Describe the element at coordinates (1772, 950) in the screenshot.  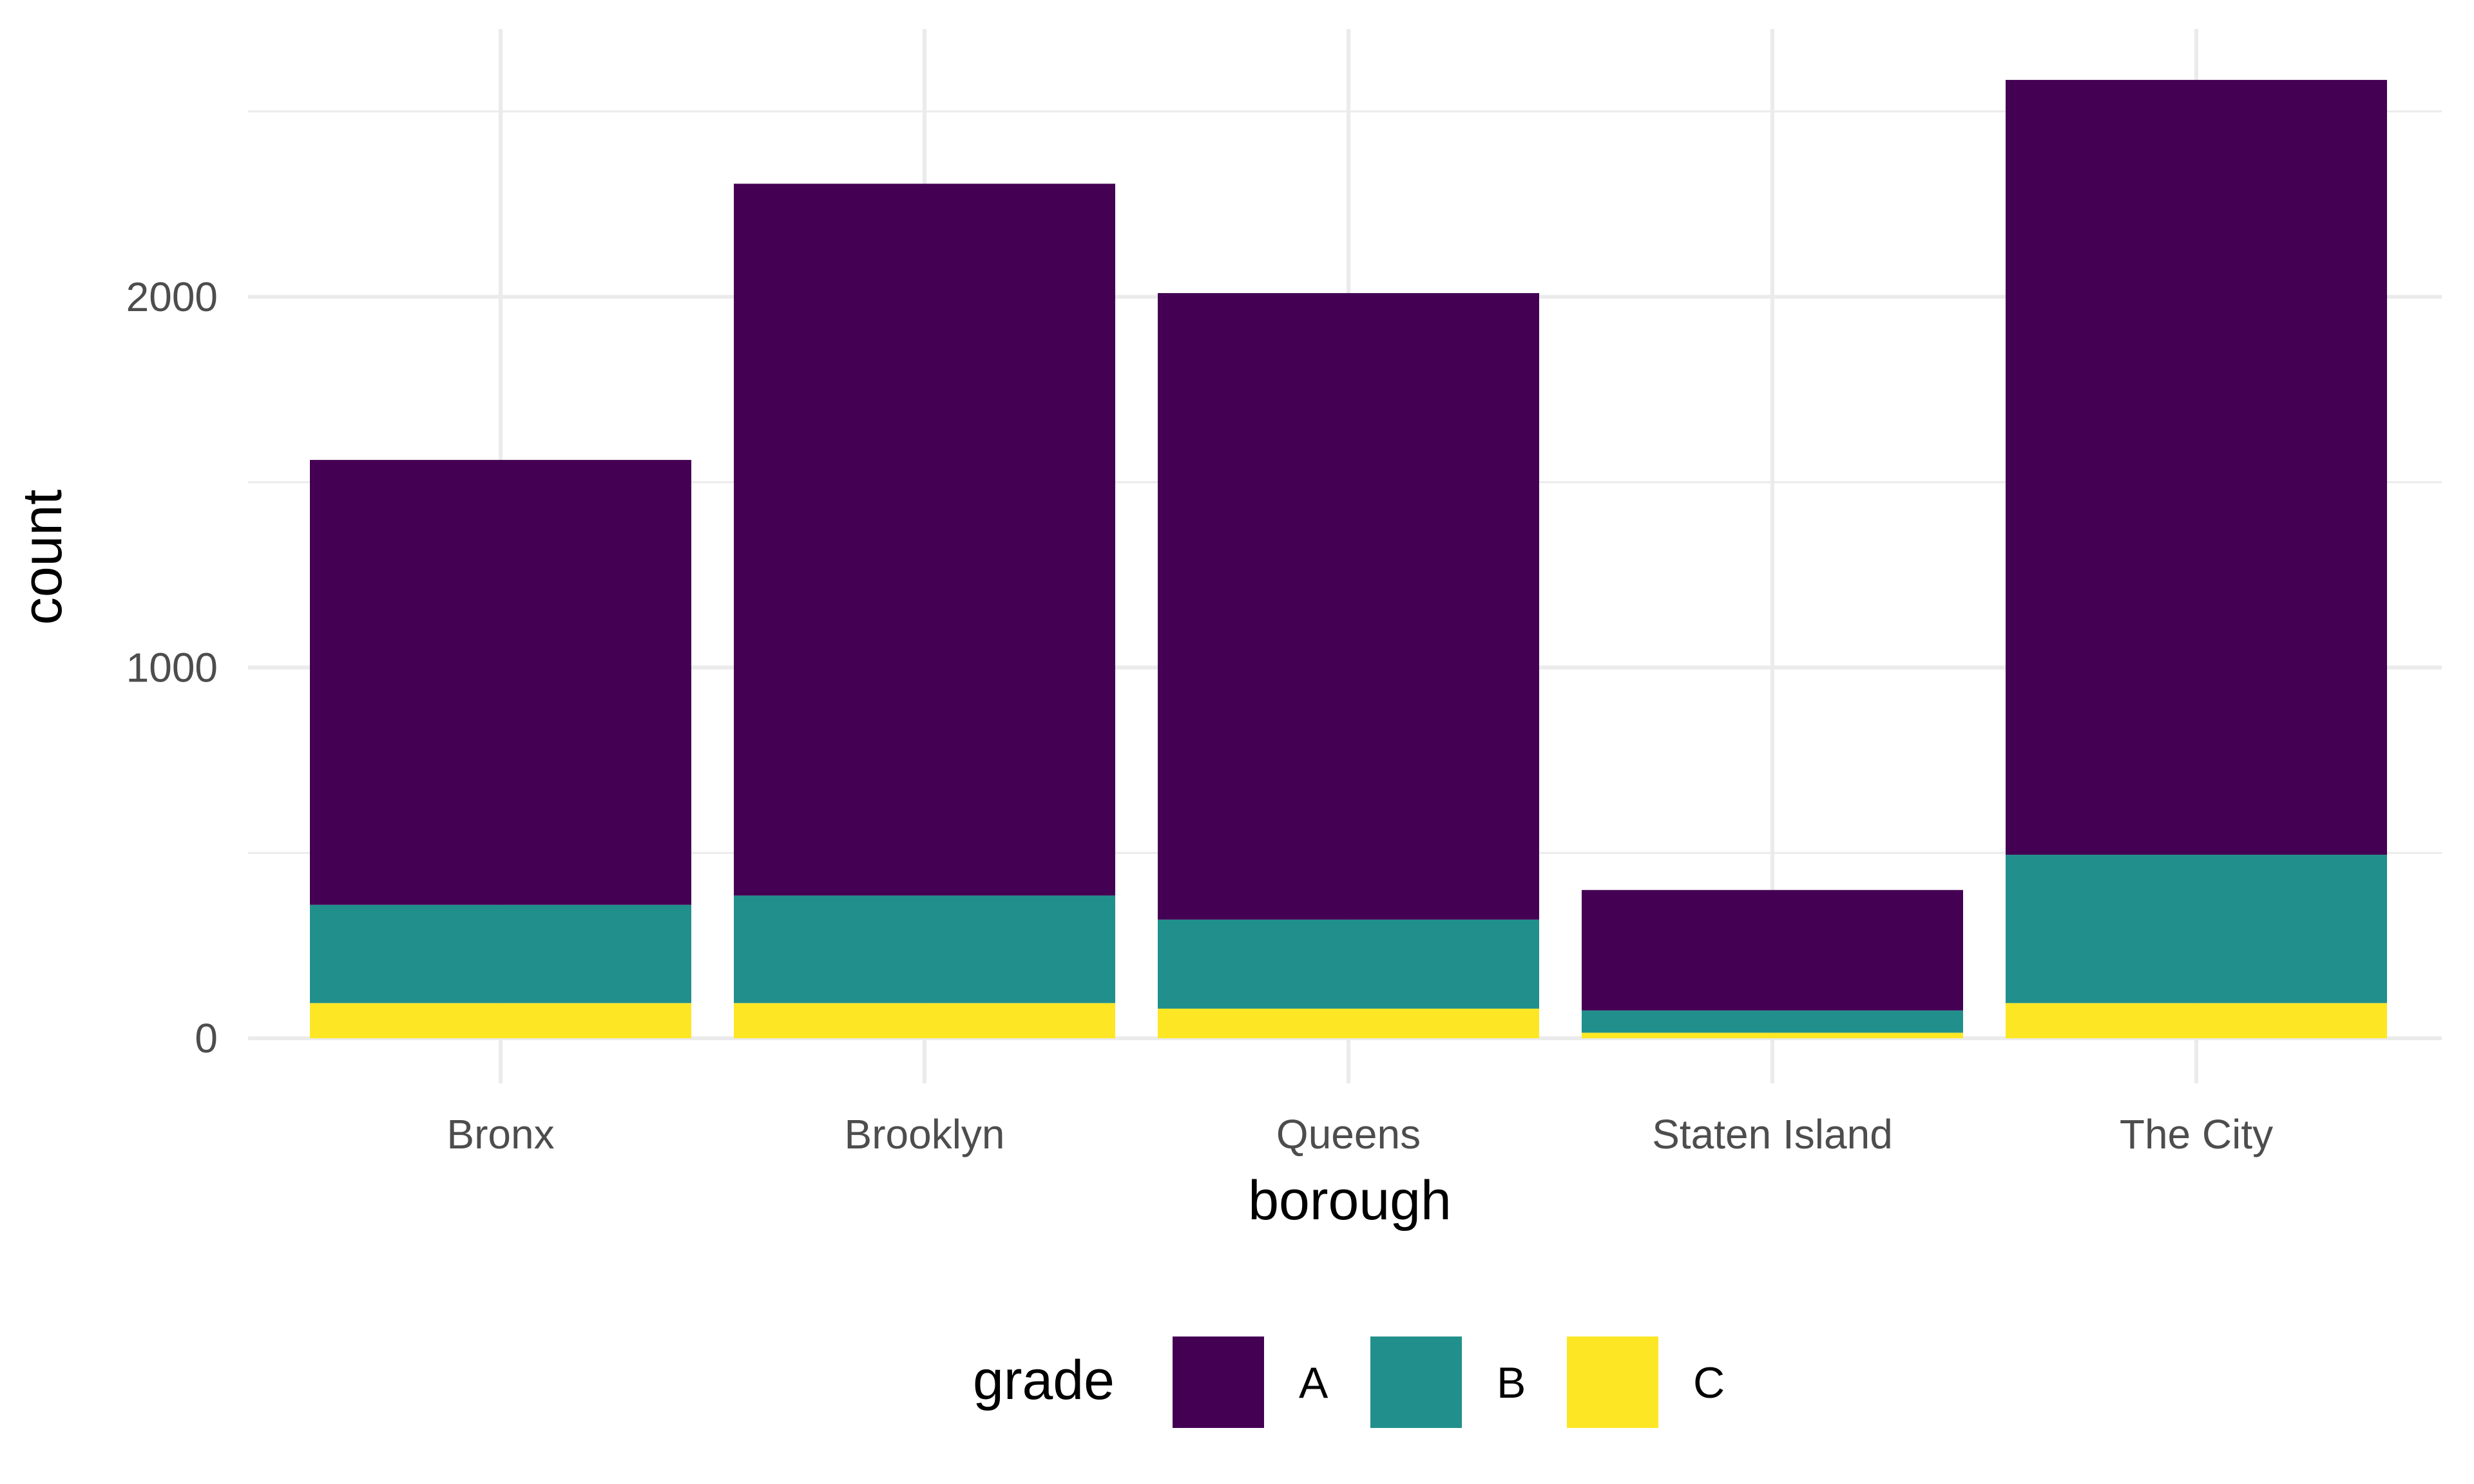
I see `bar-staten-island-grade-a` at that location.